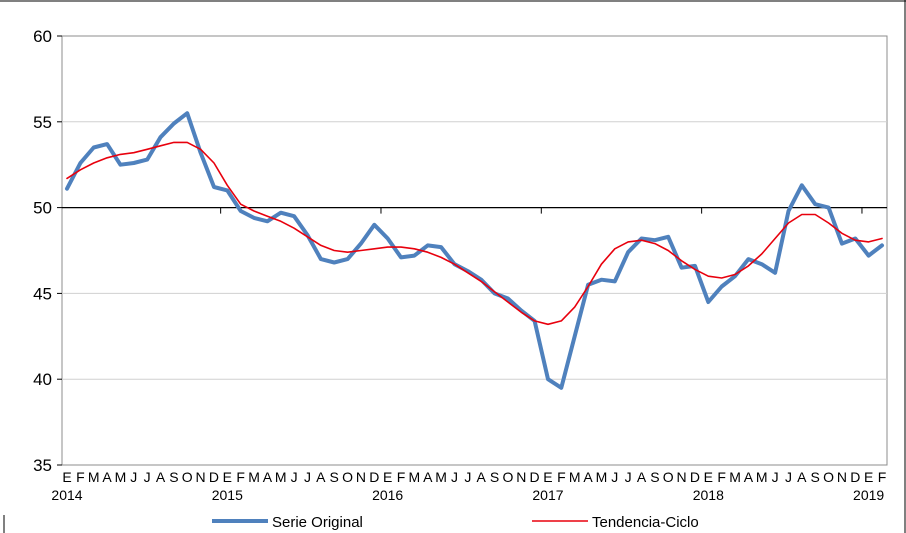  What do you see at coordinates (42, 379) in the screenshot?
I see `y-tick-label: 40` at bounding box center [42, 379].